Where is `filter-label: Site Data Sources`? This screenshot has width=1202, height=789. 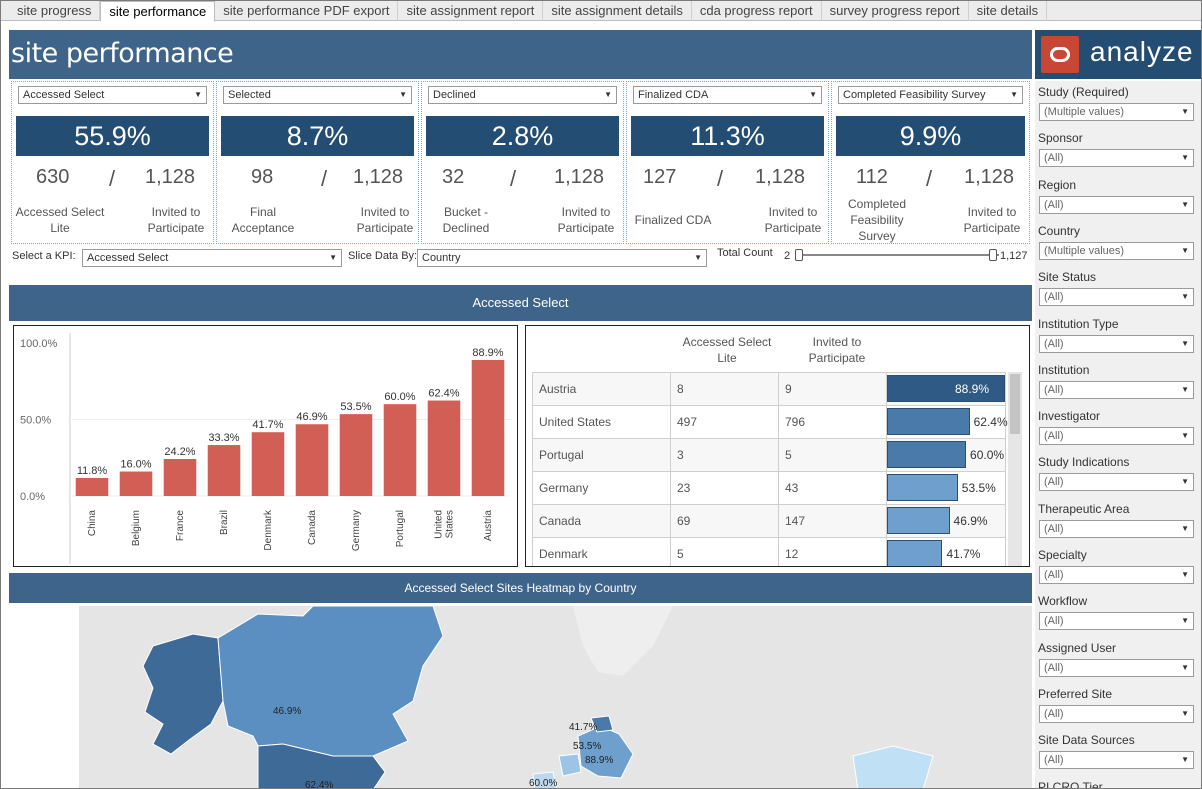
filter-label: Site Data Sources is located at coordinates (1086, 740).